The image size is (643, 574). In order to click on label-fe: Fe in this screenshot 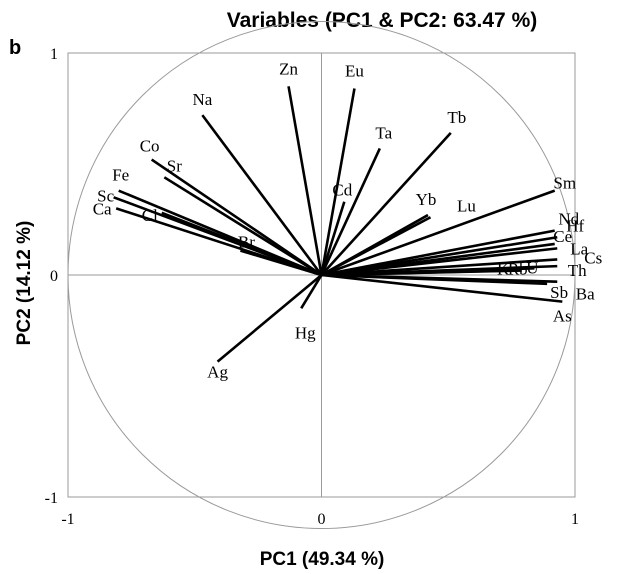, I will do `click(120, 175)`.